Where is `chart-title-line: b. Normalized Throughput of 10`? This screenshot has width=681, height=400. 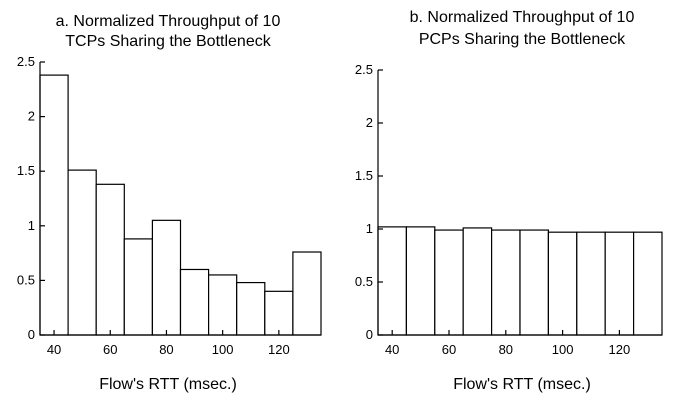
chart-title-line: b. Normalized Throughput of 10 is located at coordinates (522, 17).